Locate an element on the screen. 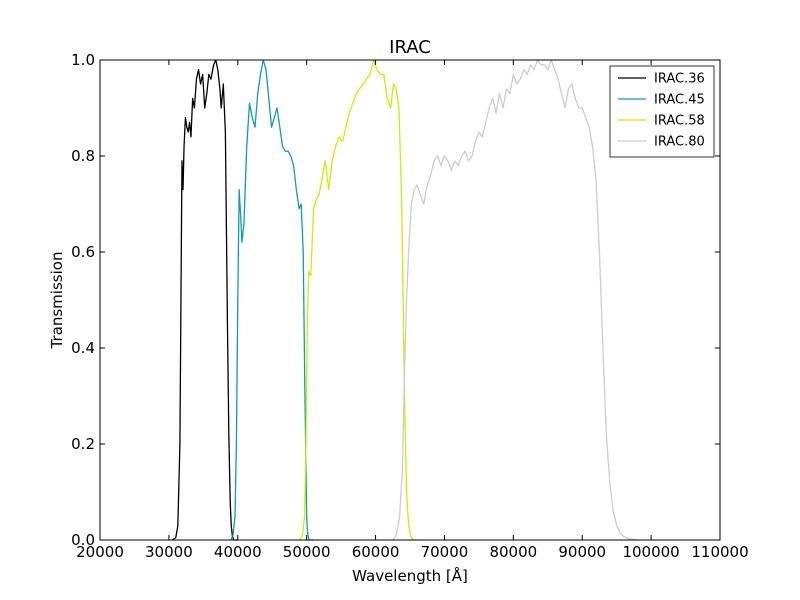 The image size is (800, 600). x-tick-label: 110000 is located at coordinates (719, 552).